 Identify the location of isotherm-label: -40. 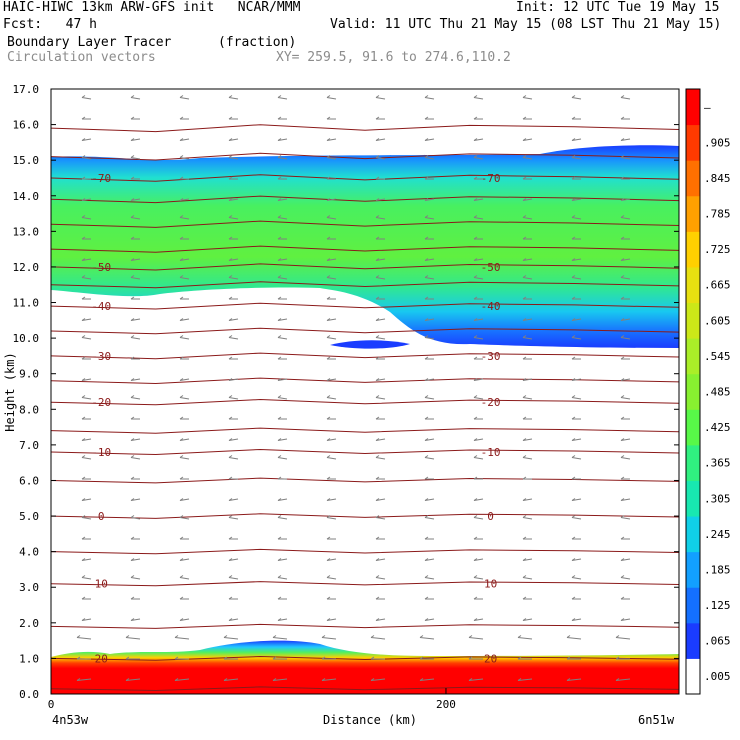
(491, 306).